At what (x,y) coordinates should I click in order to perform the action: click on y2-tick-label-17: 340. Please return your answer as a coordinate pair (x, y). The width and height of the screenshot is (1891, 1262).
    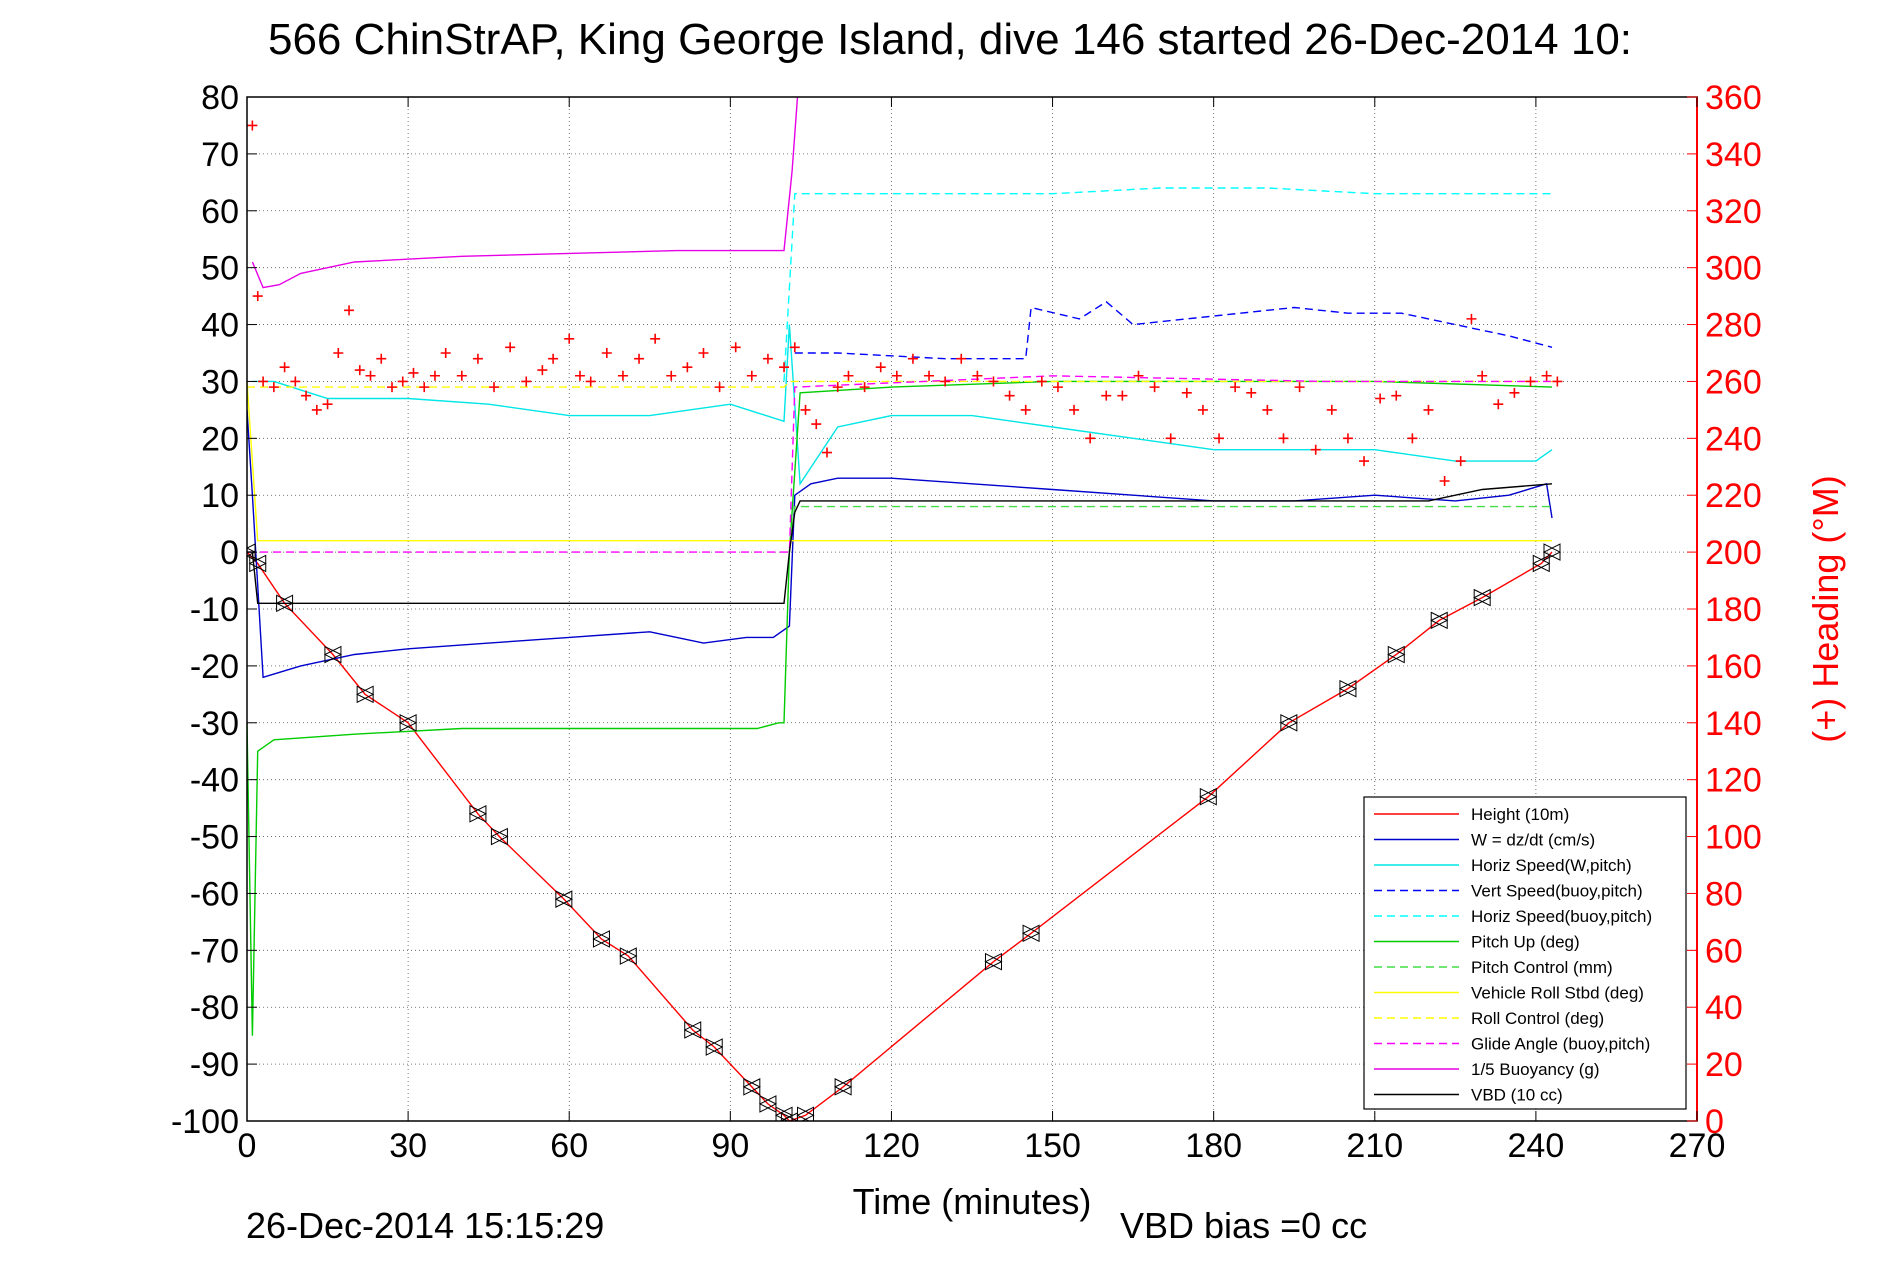
    Looking at the image, I should click on (1733, 155).